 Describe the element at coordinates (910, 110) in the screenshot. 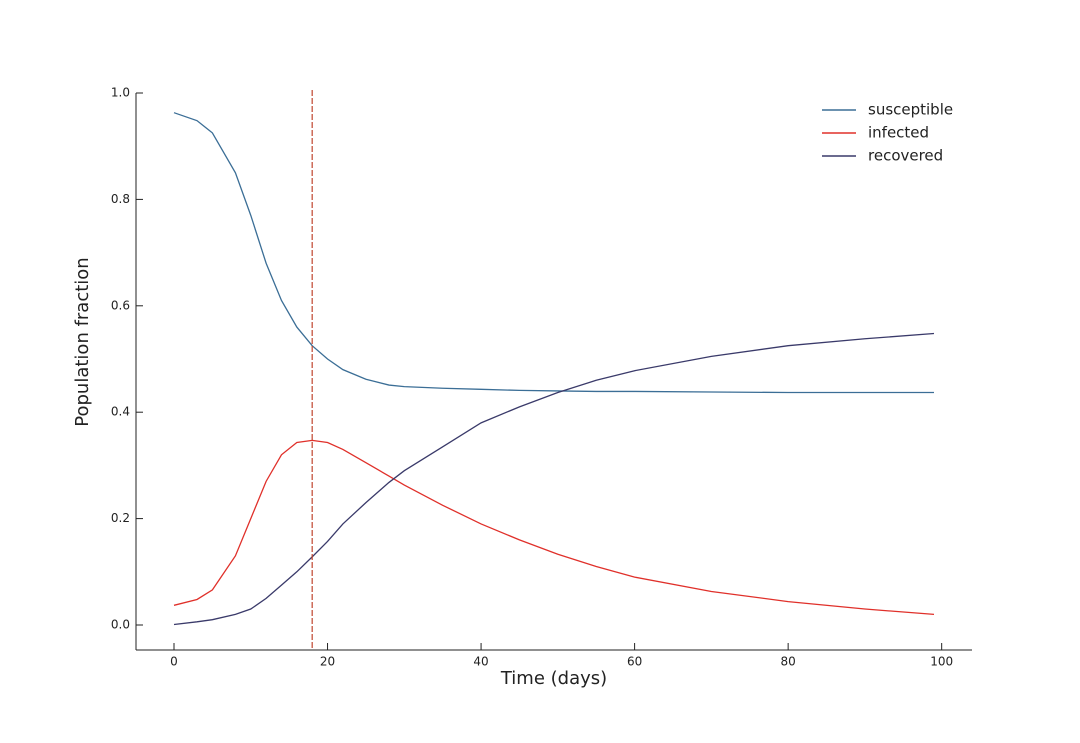

I see `legend-label: susceptible` at that location.